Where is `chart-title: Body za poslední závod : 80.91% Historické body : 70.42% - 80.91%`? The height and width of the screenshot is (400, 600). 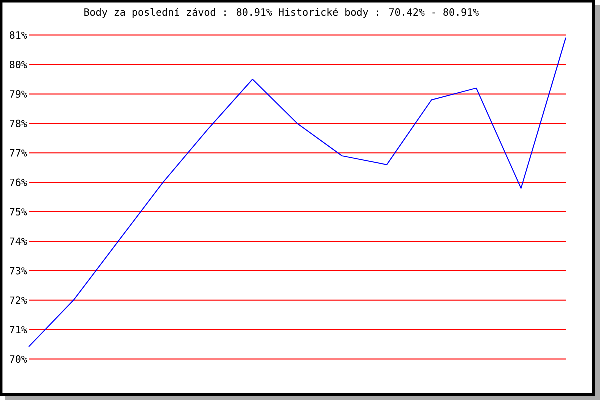
chart-title: Body za poslední závod : 80.91% Historické body : 70.42% - 80.91% is located at coordinates (281, 13).